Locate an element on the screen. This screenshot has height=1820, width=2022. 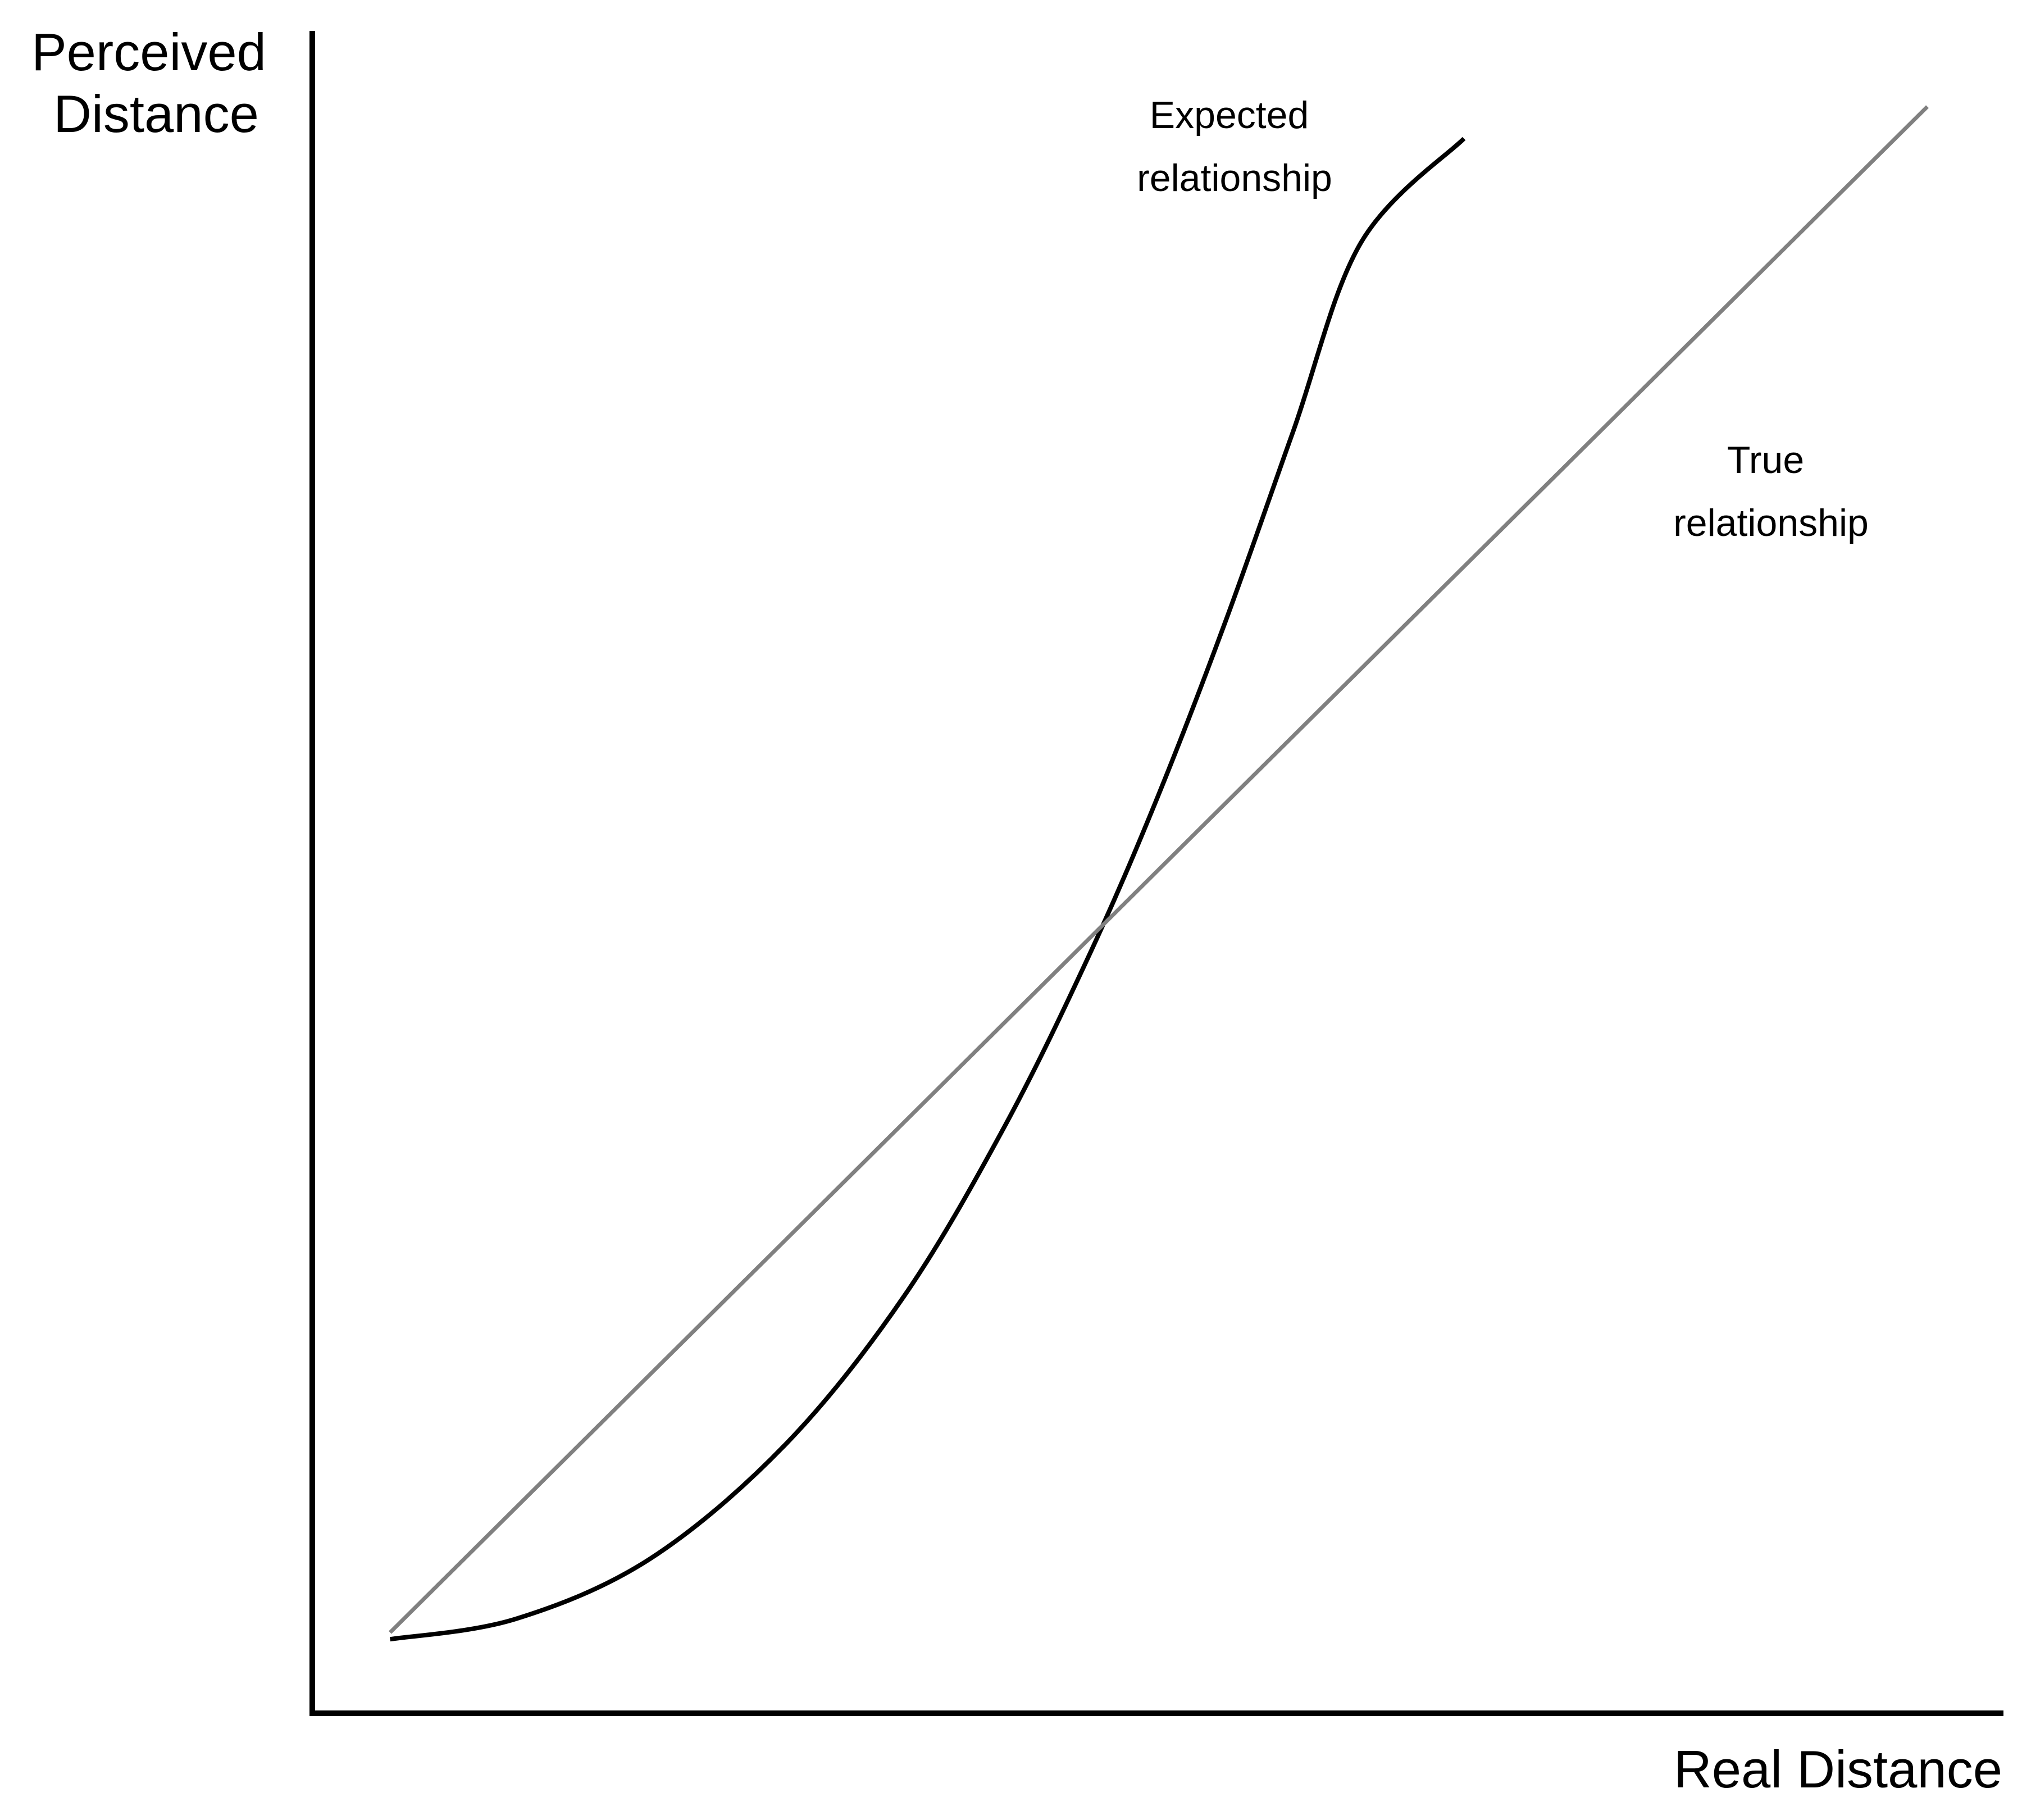
y-axis-title-line-1: Perceived is located at coordinates (148, 51).